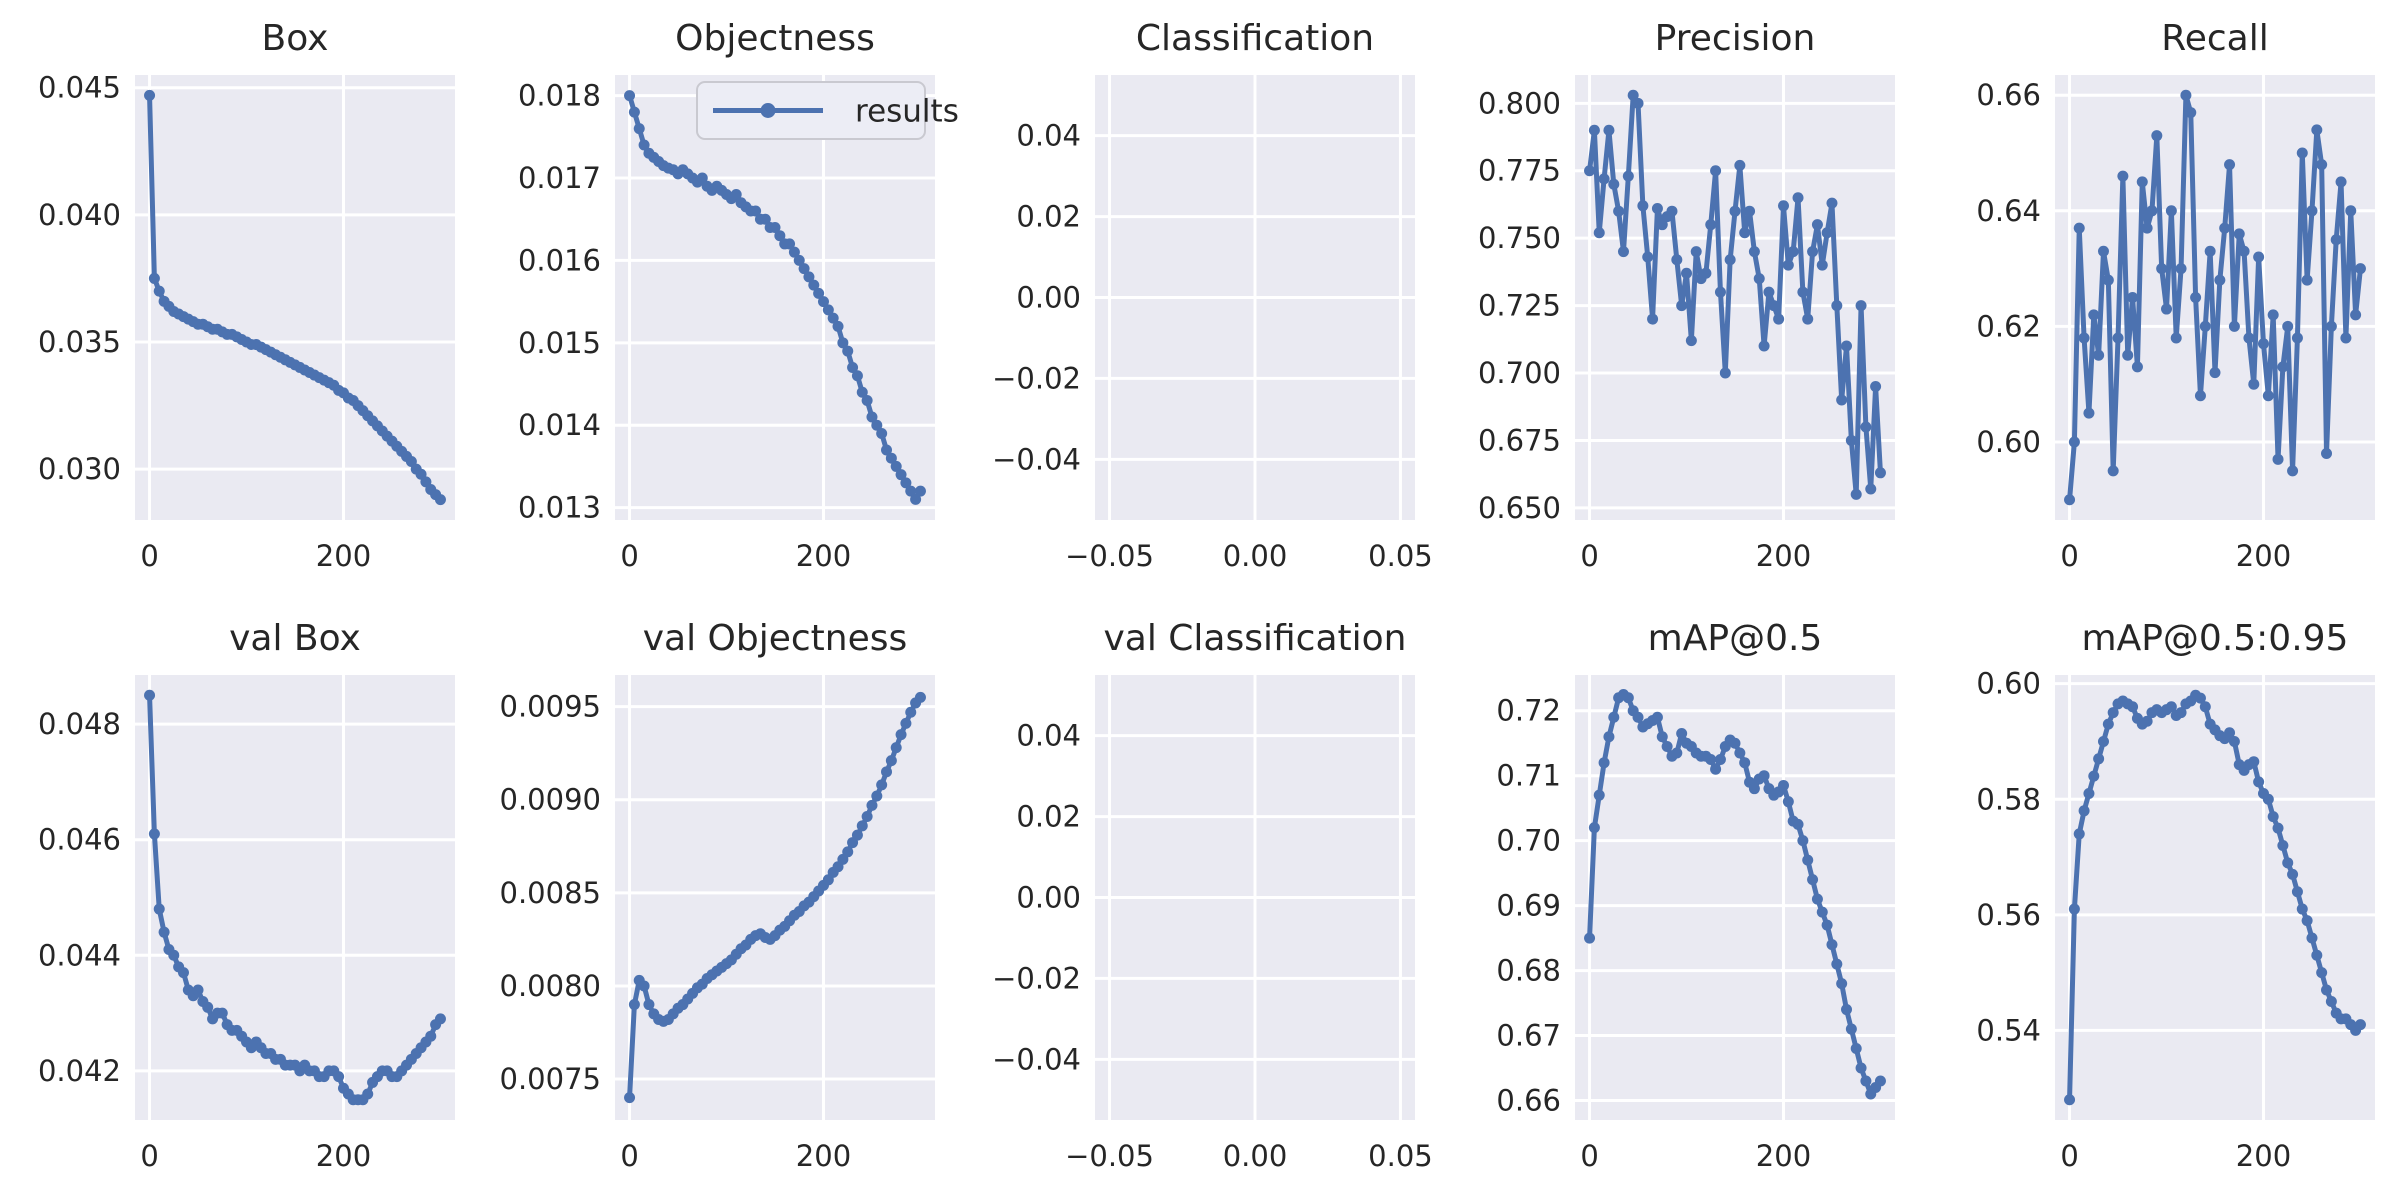 This screenshot has width=2400, height=1200. Describe the element at coordinates (1735, 38) in the screenshot. I see `subplot-title: Precision` at that location.